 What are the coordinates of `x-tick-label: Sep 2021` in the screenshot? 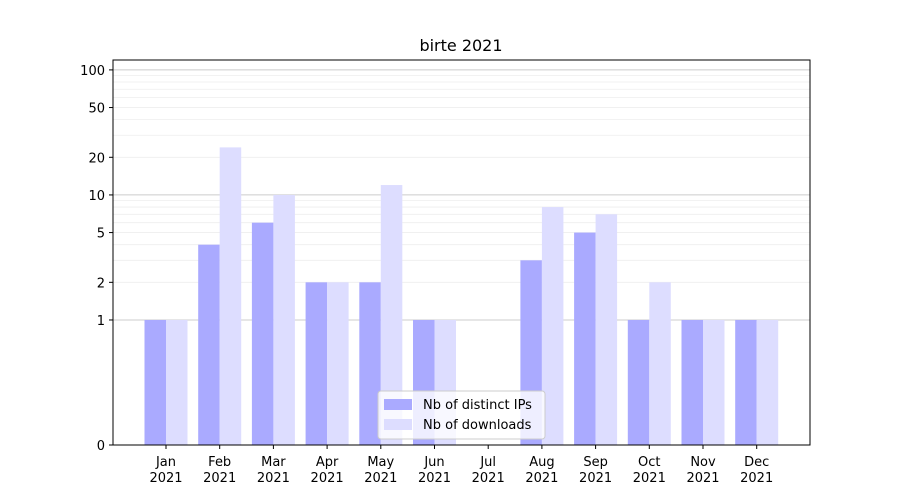 It's located at (595, 470).